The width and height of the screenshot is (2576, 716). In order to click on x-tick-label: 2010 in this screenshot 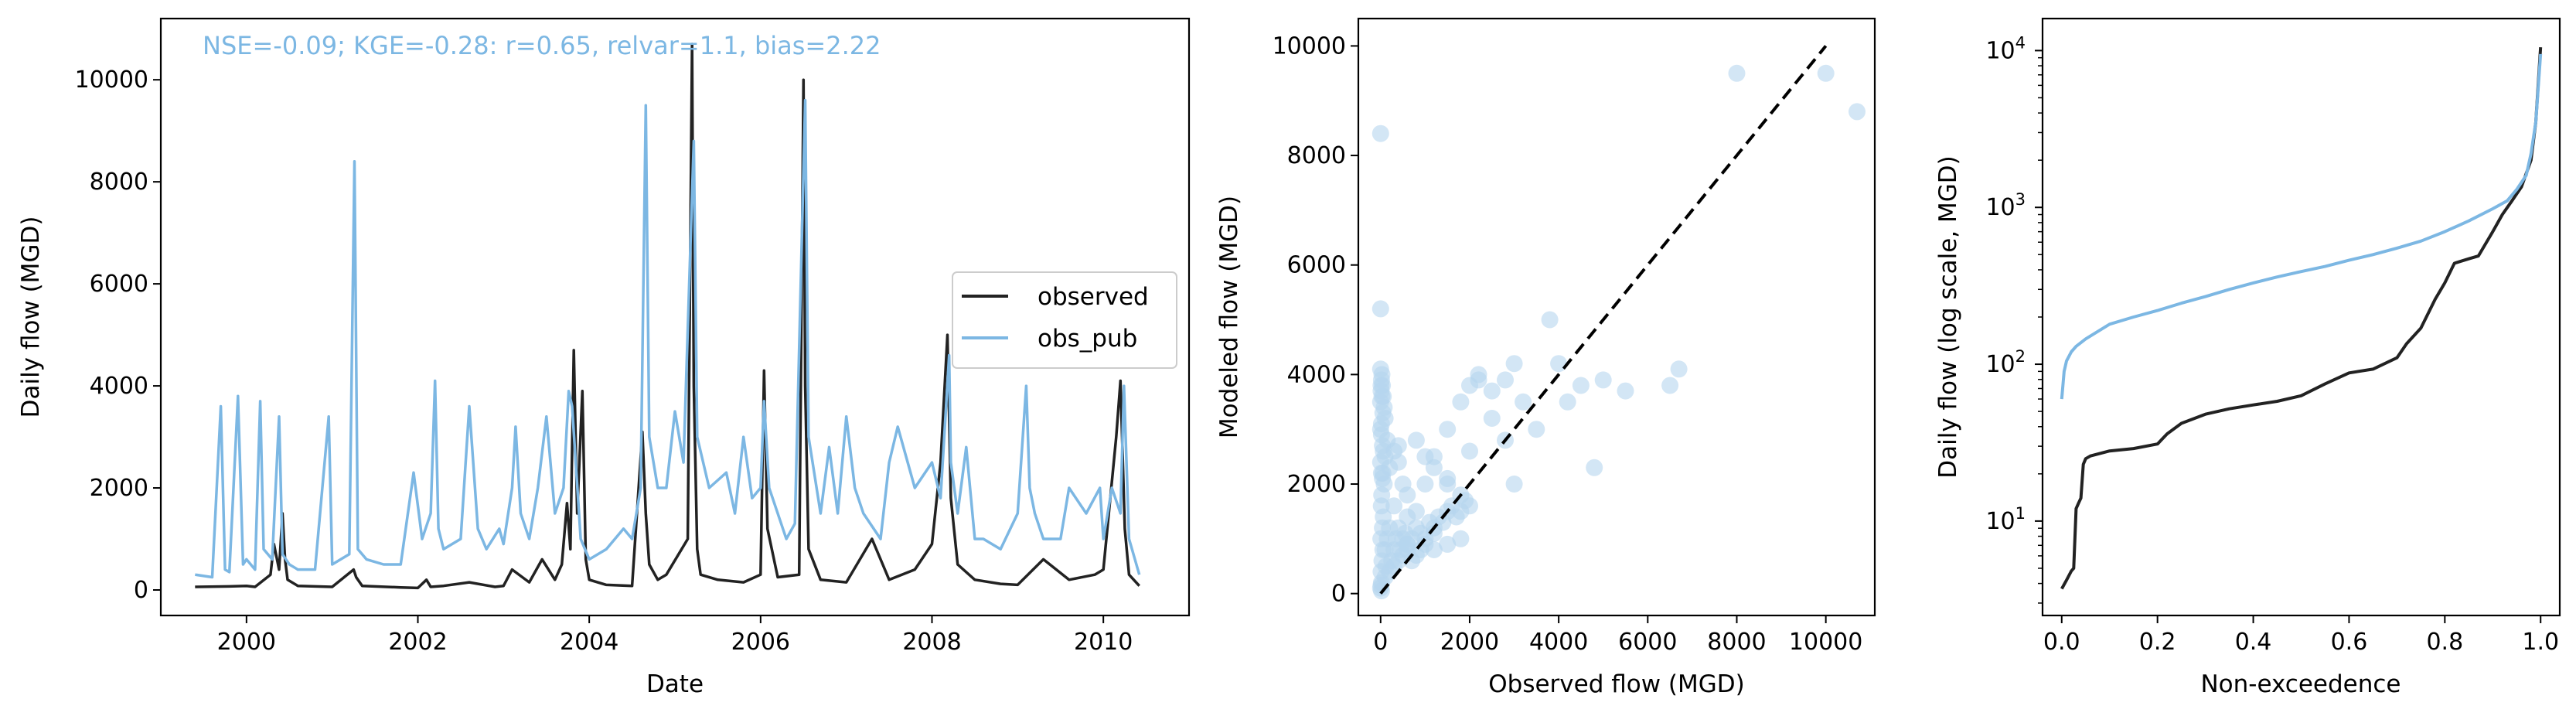, I will do `click(1103, 642)`.